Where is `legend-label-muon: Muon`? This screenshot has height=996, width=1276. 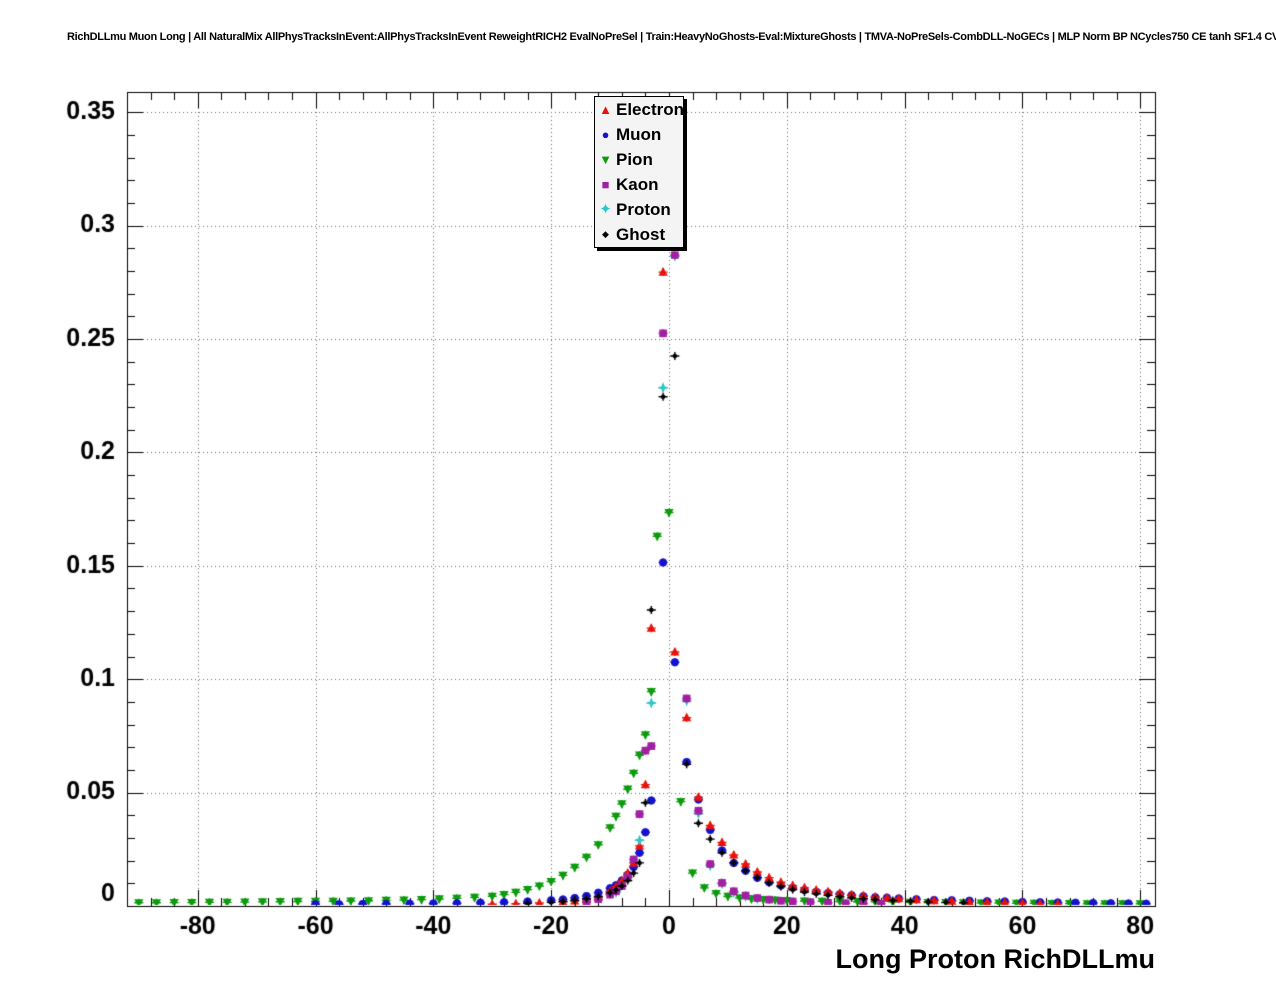
legend-label-muon: Muon is located at coordinates (639, 134).